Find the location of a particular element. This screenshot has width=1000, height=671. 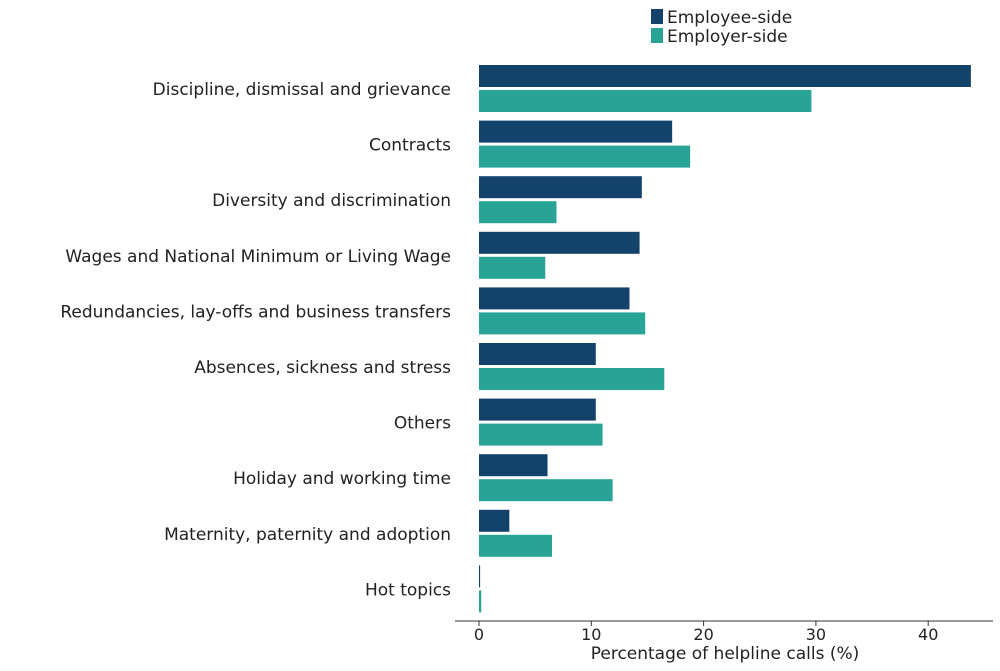

category-label: Diversity and discrimination is located at coordinates (331, 201).